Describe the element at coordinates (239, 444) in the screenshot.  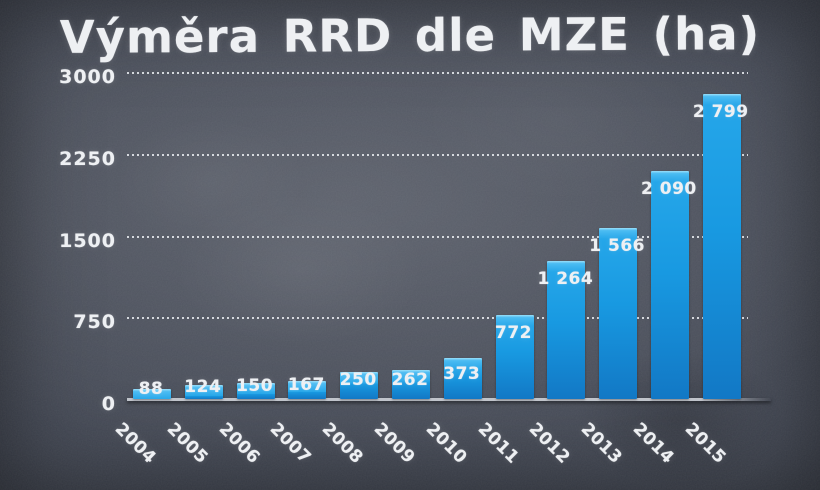
I see `x-tick-label: 2006` at that location.